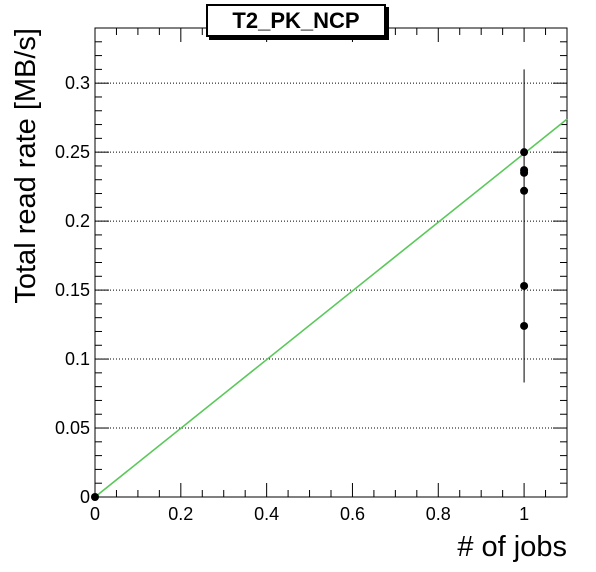 The height and width of the screenshot is (572, 596). I want to click on x-axis-title: # of jobs, so click(512, 547).